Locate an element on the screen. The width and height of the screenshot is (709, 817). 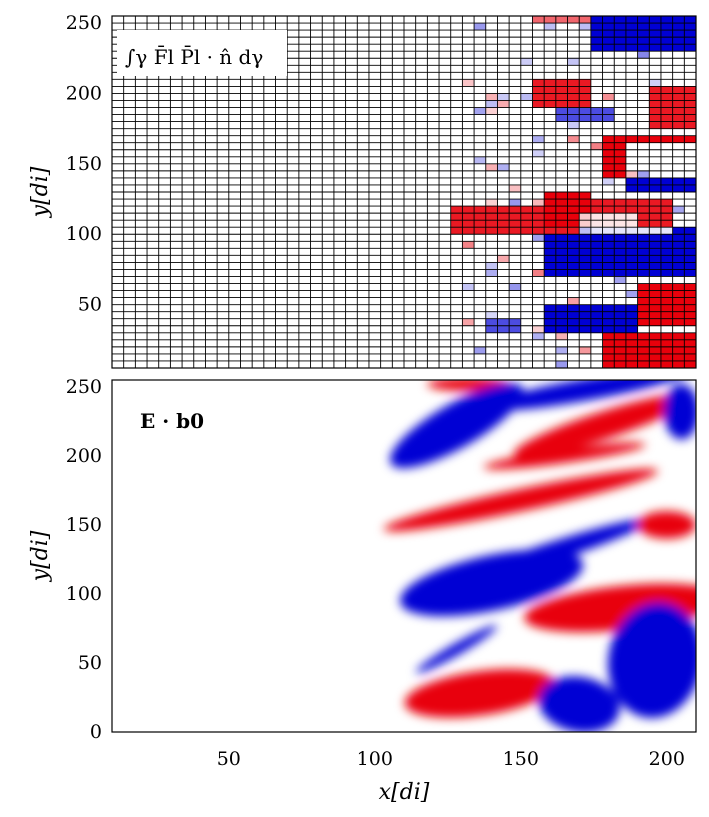
top-y-tick-label: 200 is located at coordinates (84, 93).